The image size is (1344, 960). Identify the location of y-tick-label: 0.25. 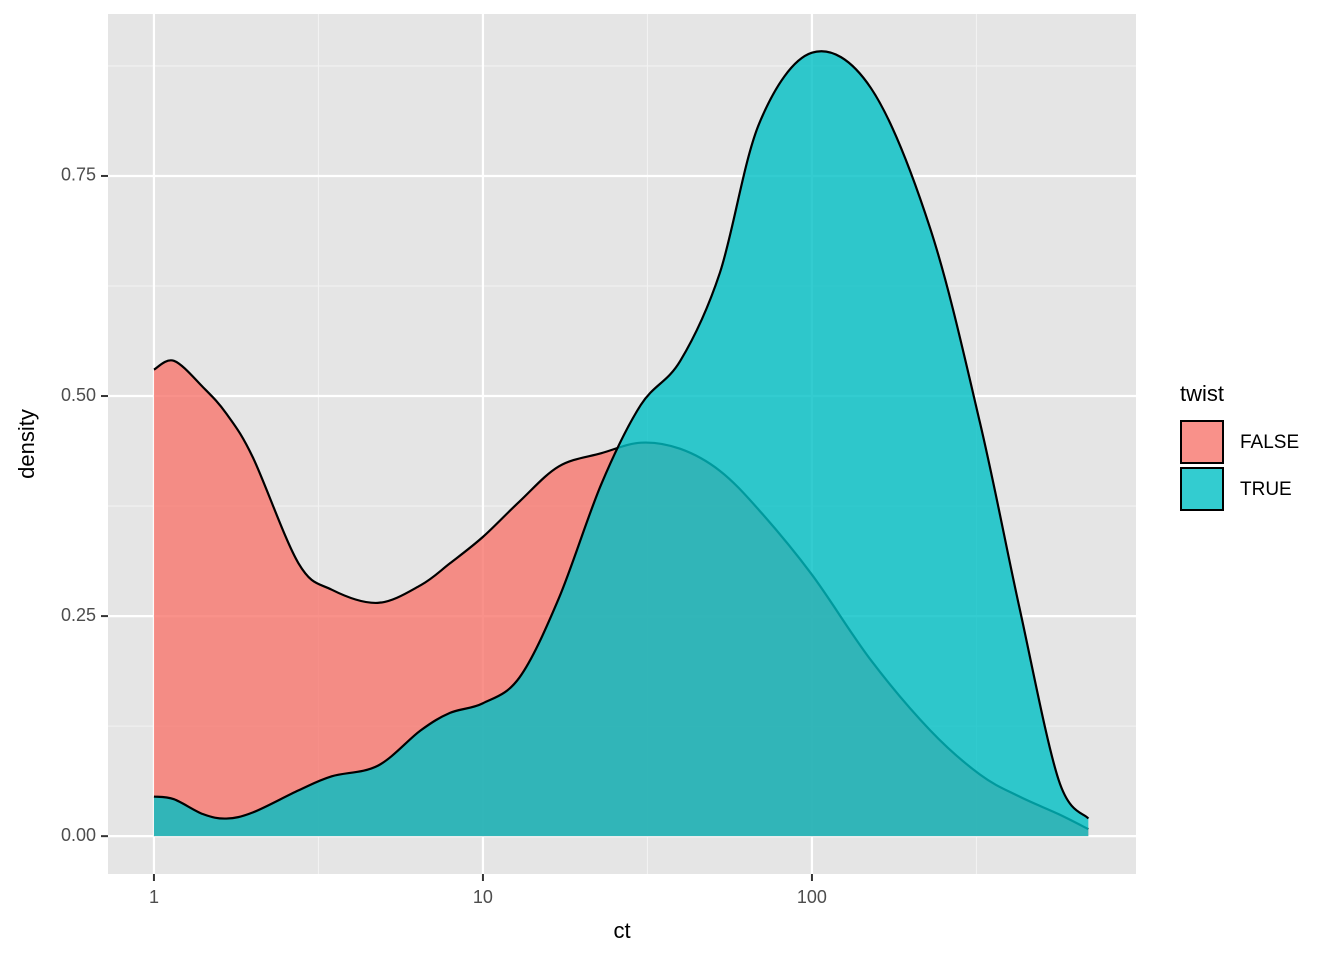
(78, 615).